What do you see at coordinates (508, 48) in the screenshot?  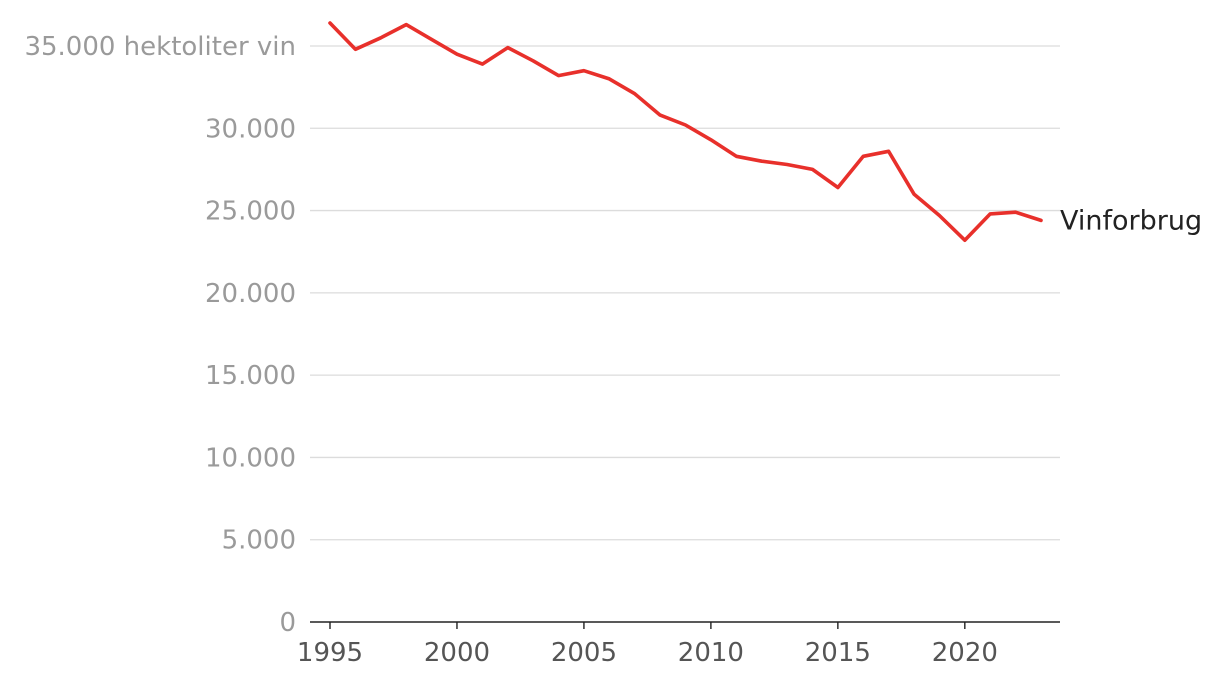 I see `data-point-2002` at bounding box center [508, 48].